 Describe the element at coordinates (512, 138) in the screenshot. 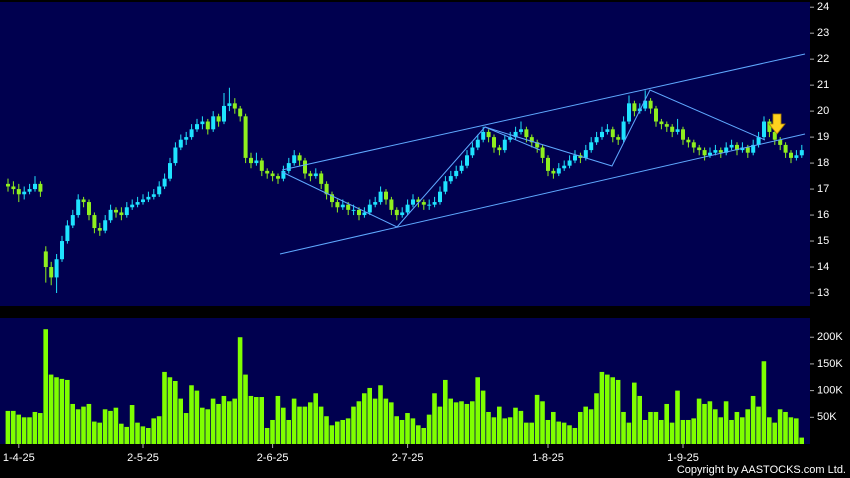

I see `zigzag-branch` at that location.